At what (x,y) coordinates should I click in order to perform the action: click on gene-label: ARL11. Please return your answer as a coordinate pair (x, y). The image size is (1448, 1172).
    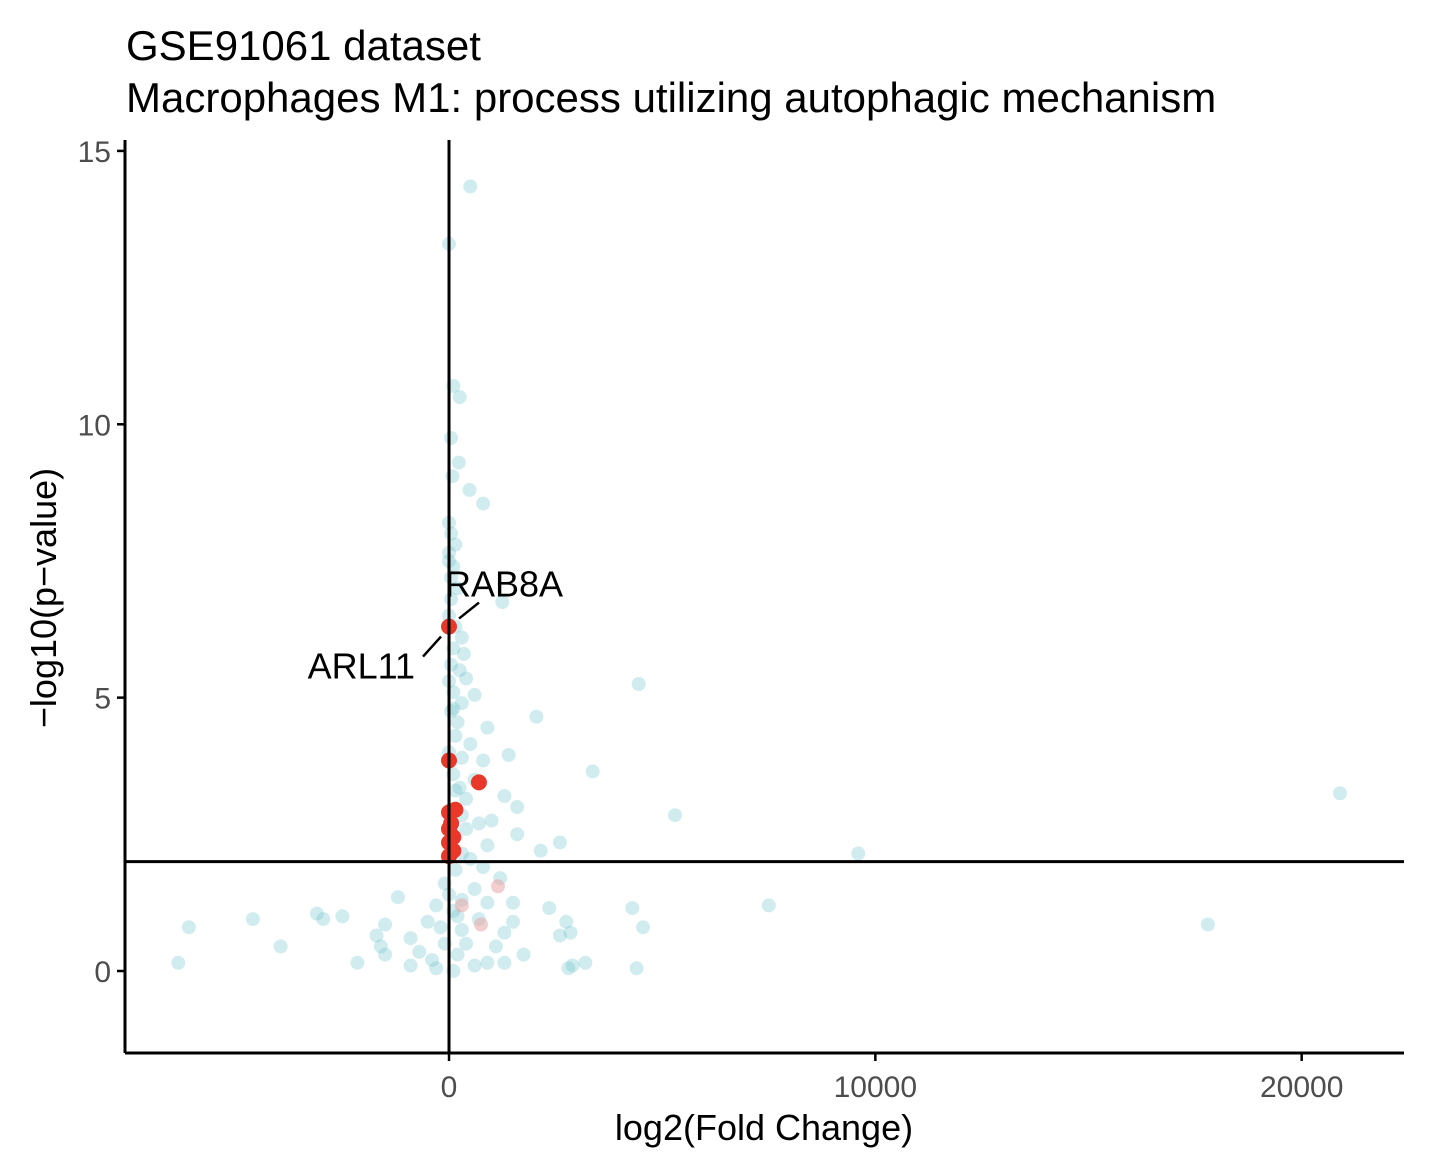
    Looking at the image, I should click on (361, 666).